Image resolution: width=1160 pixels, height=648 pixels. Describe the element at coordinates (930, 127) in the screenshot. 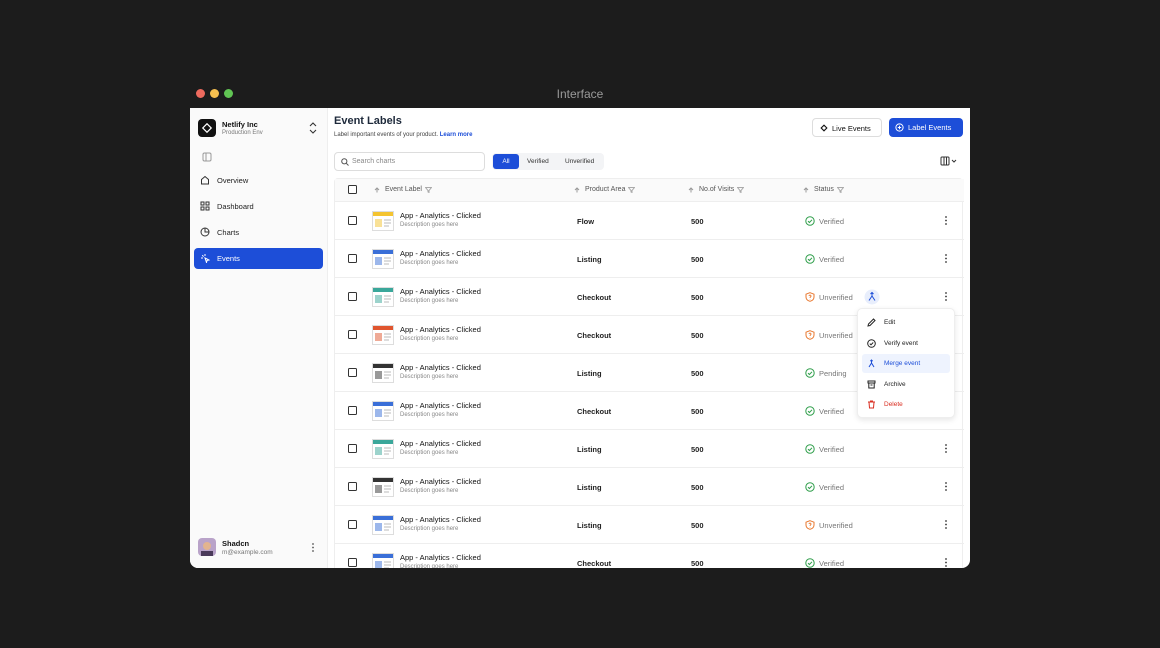

I see `label-events-label: Label Events` at that location.